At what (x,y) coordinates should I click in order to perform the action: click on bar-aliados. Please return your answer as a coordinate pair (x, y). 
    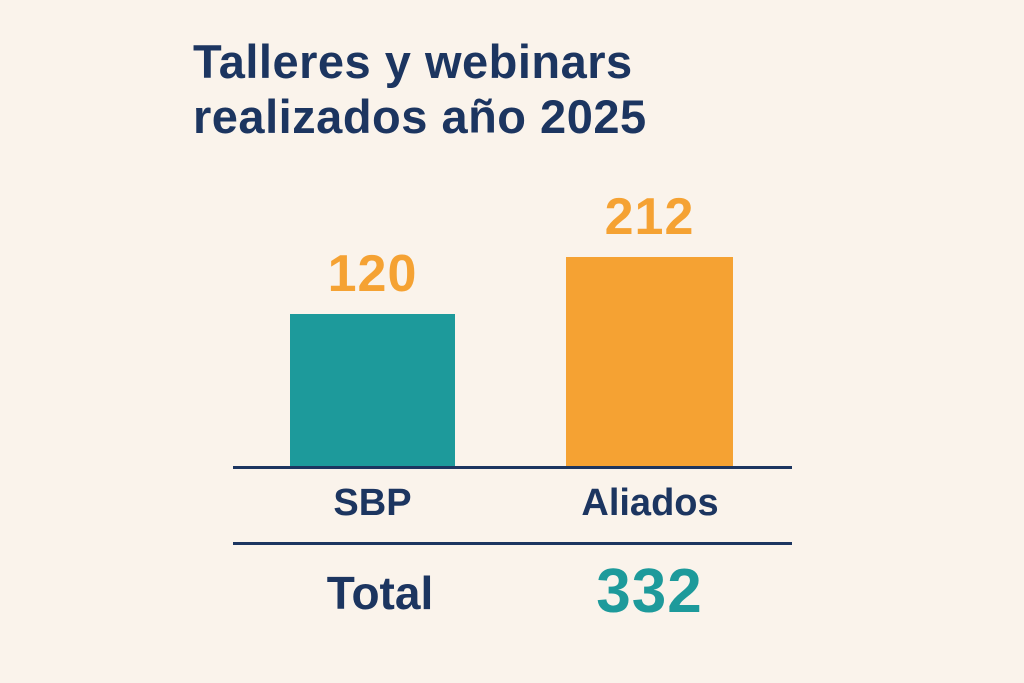
    Looking at the image, I should click on (649, 362).